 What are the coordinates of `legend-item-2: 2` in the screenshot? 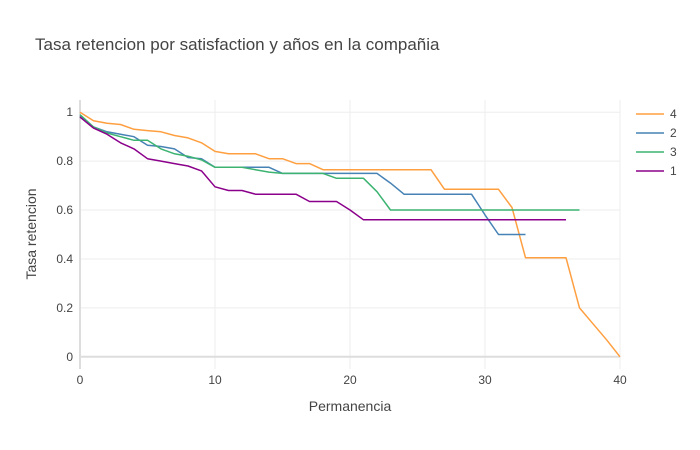 It's located at (656, 133).